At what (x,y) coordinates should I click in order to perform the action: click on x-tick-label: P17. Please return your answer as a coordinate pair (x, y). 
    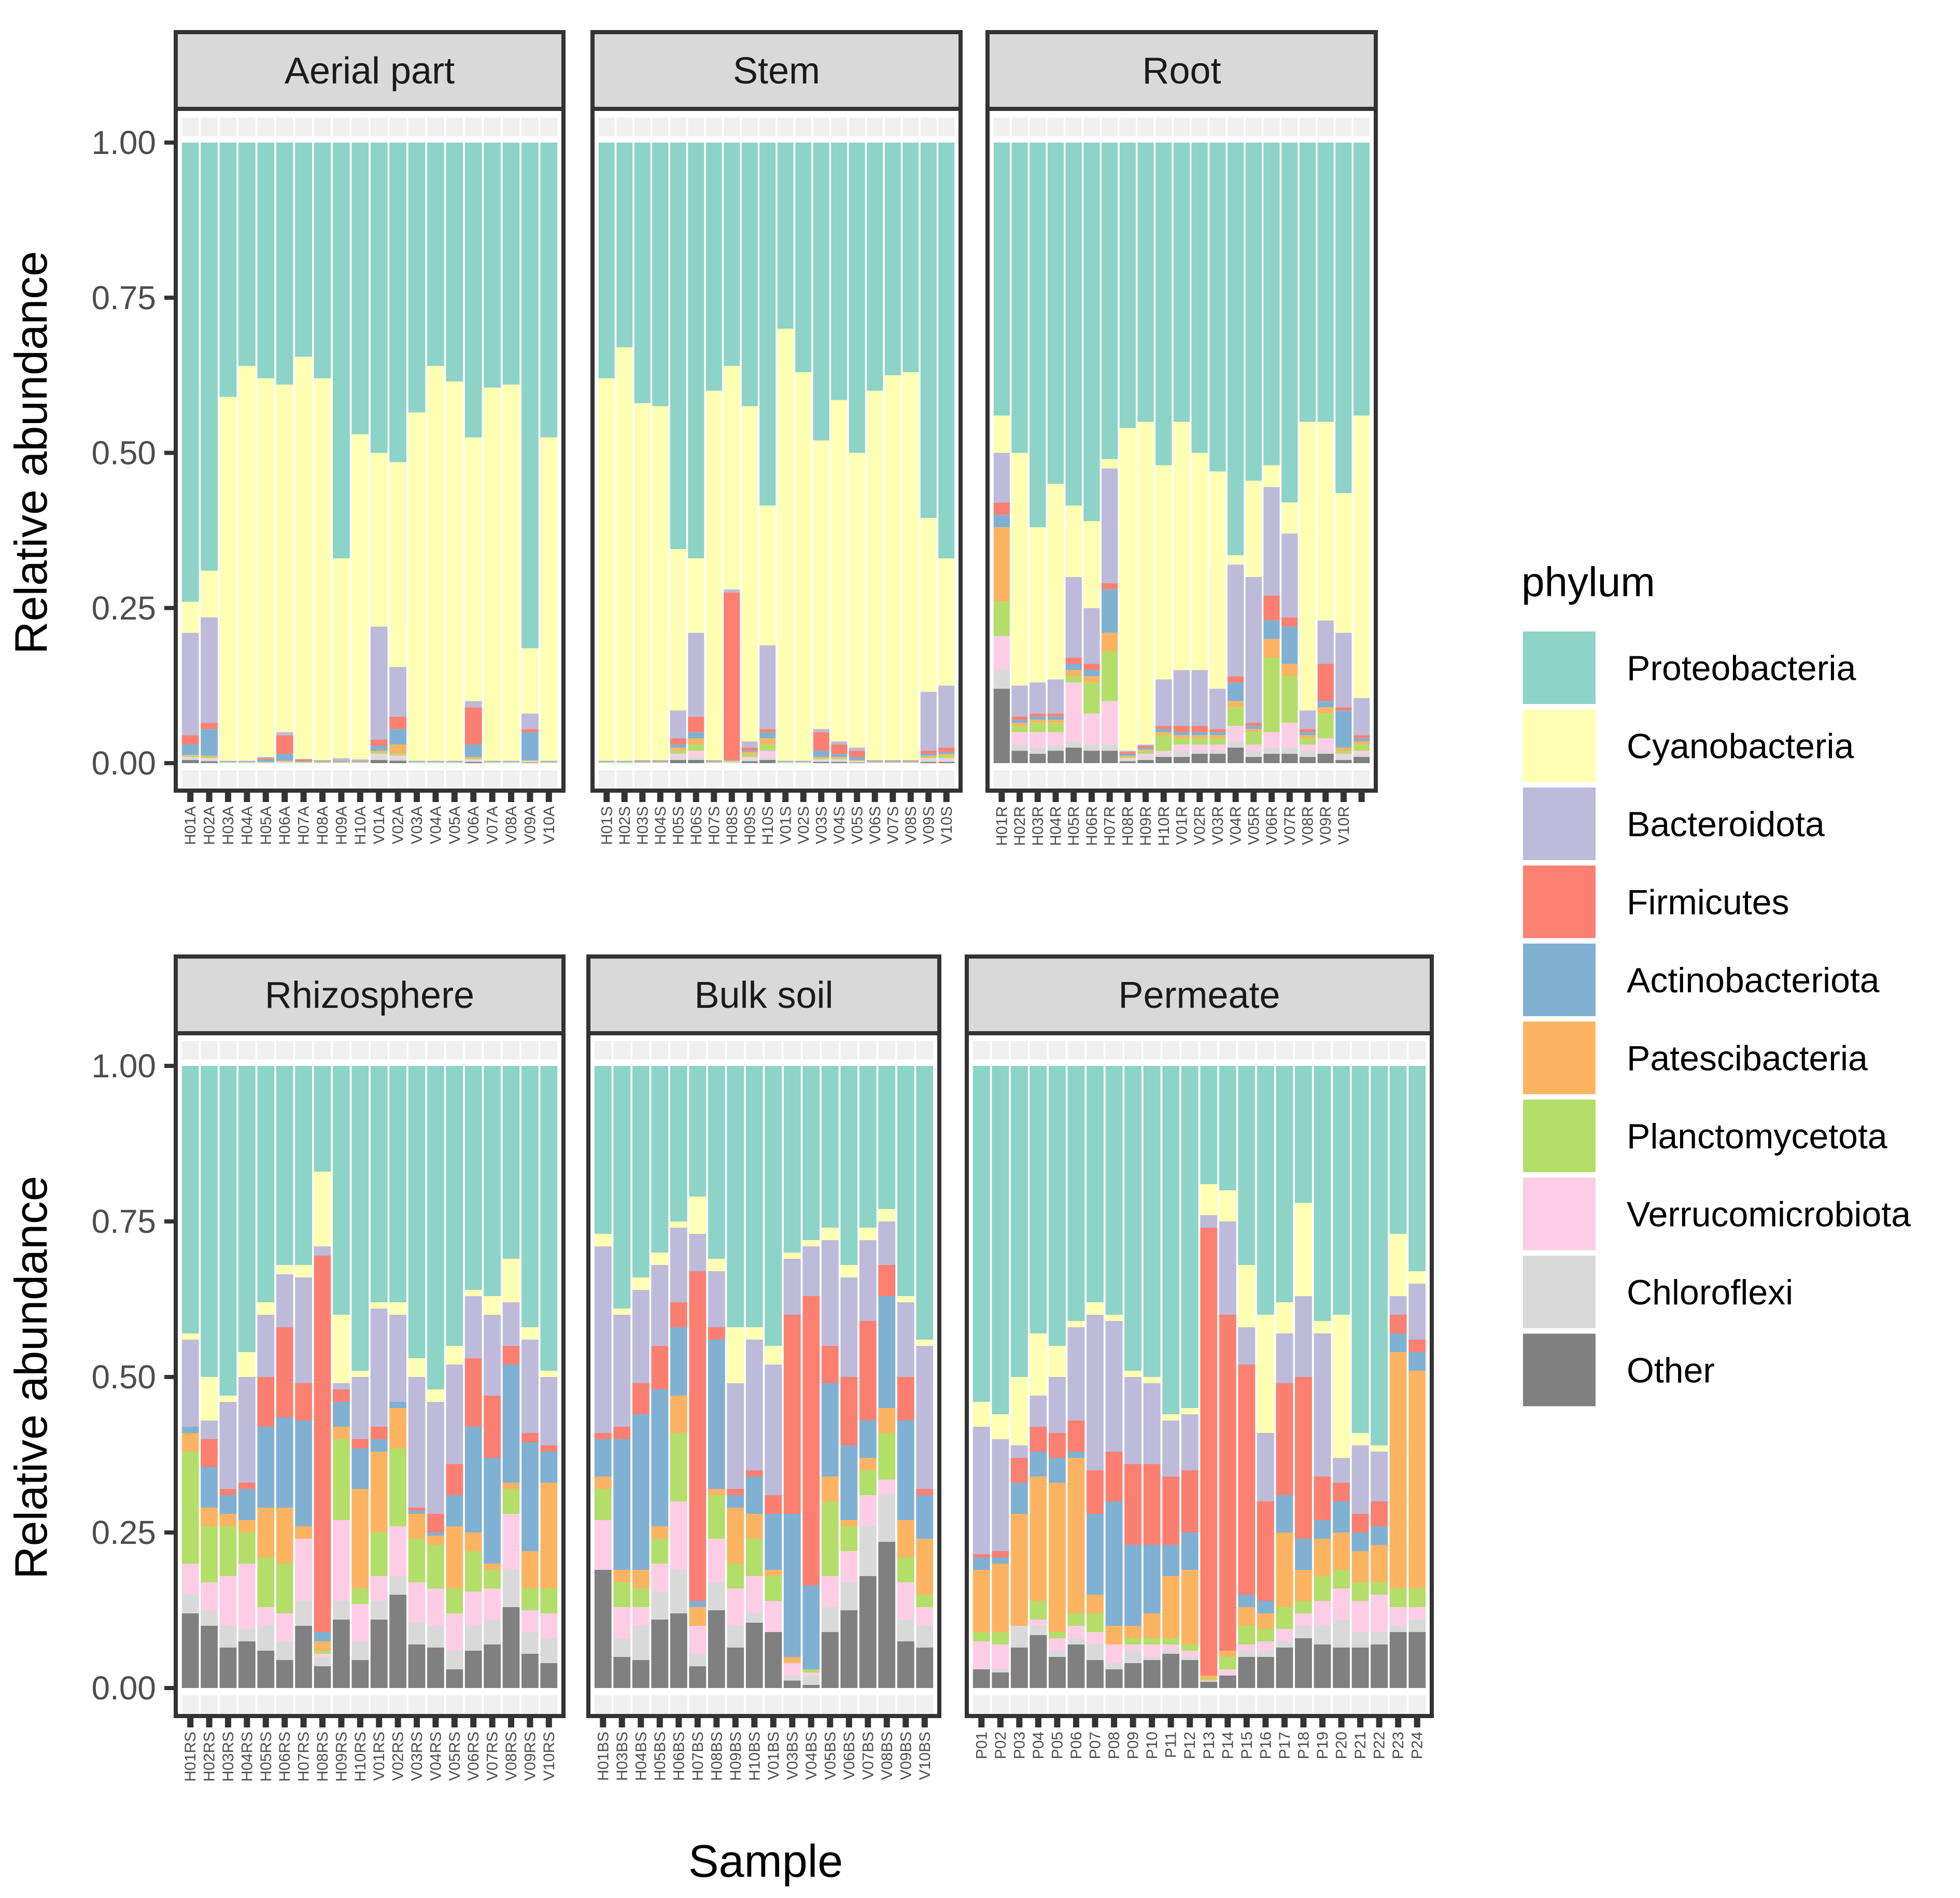
    Looking at the image, I should click on (1284, 1745).